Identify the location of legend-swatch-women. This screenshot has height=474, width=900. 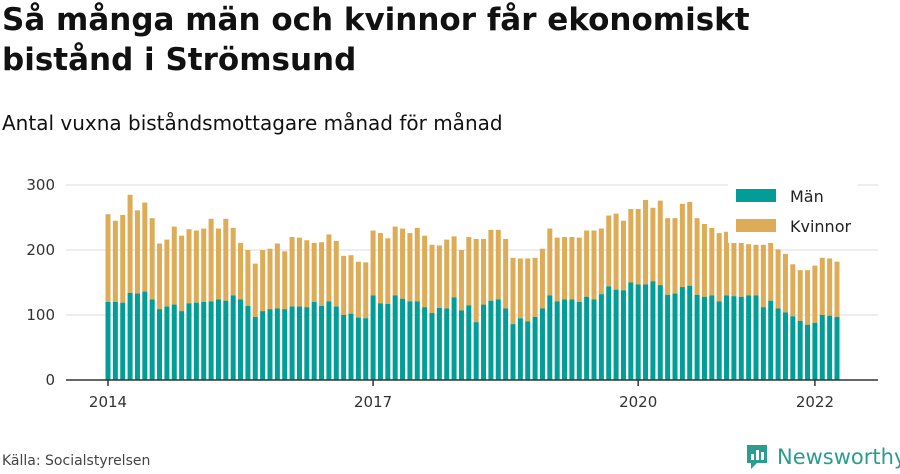
(756, 225).